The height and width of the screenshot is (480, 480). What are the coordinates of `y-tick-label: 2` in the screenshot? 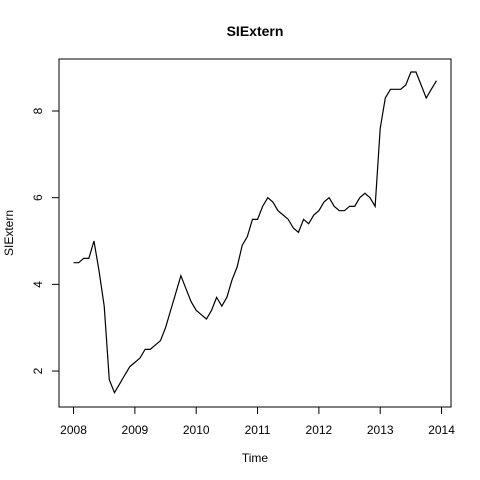 It's located at (38, 370).